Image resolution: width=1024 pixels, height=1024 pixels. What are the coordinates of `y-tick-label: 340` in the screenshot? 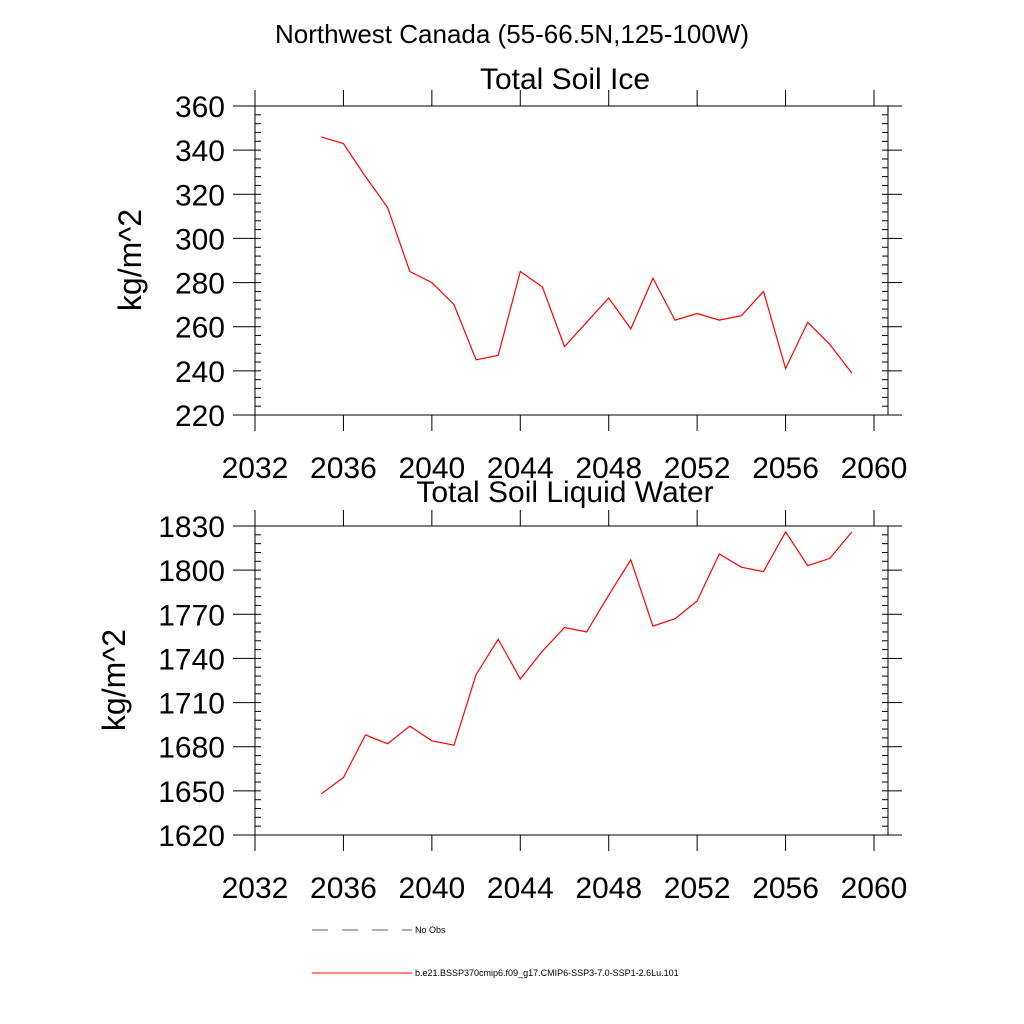 It's located at (200, 151).